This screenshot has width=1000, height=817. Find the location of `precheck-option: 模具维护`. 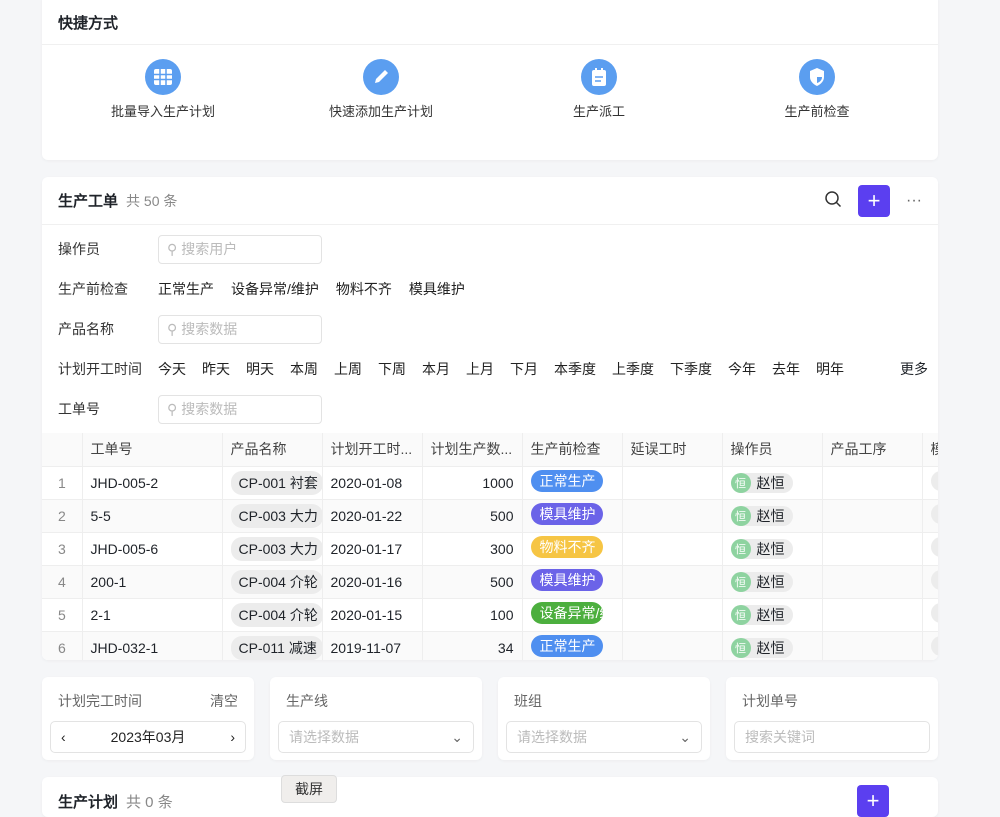

precheck-option: 模具维护 is located at coordinates (436, 289).